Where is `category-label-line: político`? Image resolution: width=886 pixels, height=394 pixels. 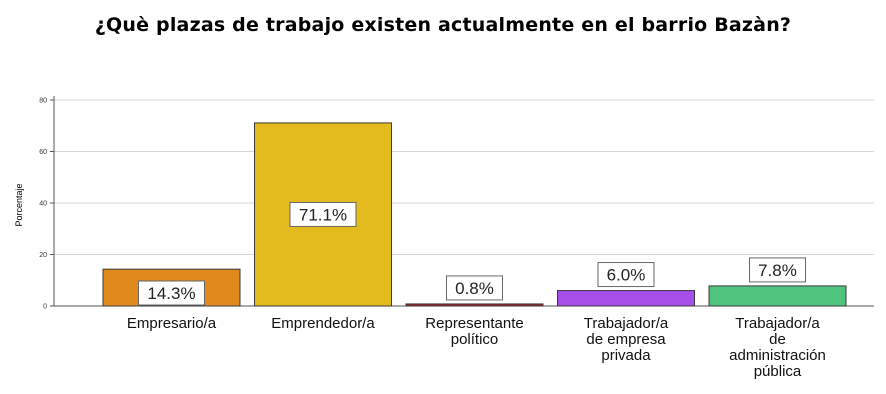 category-label-line: político is located at coordinates (475, 339).